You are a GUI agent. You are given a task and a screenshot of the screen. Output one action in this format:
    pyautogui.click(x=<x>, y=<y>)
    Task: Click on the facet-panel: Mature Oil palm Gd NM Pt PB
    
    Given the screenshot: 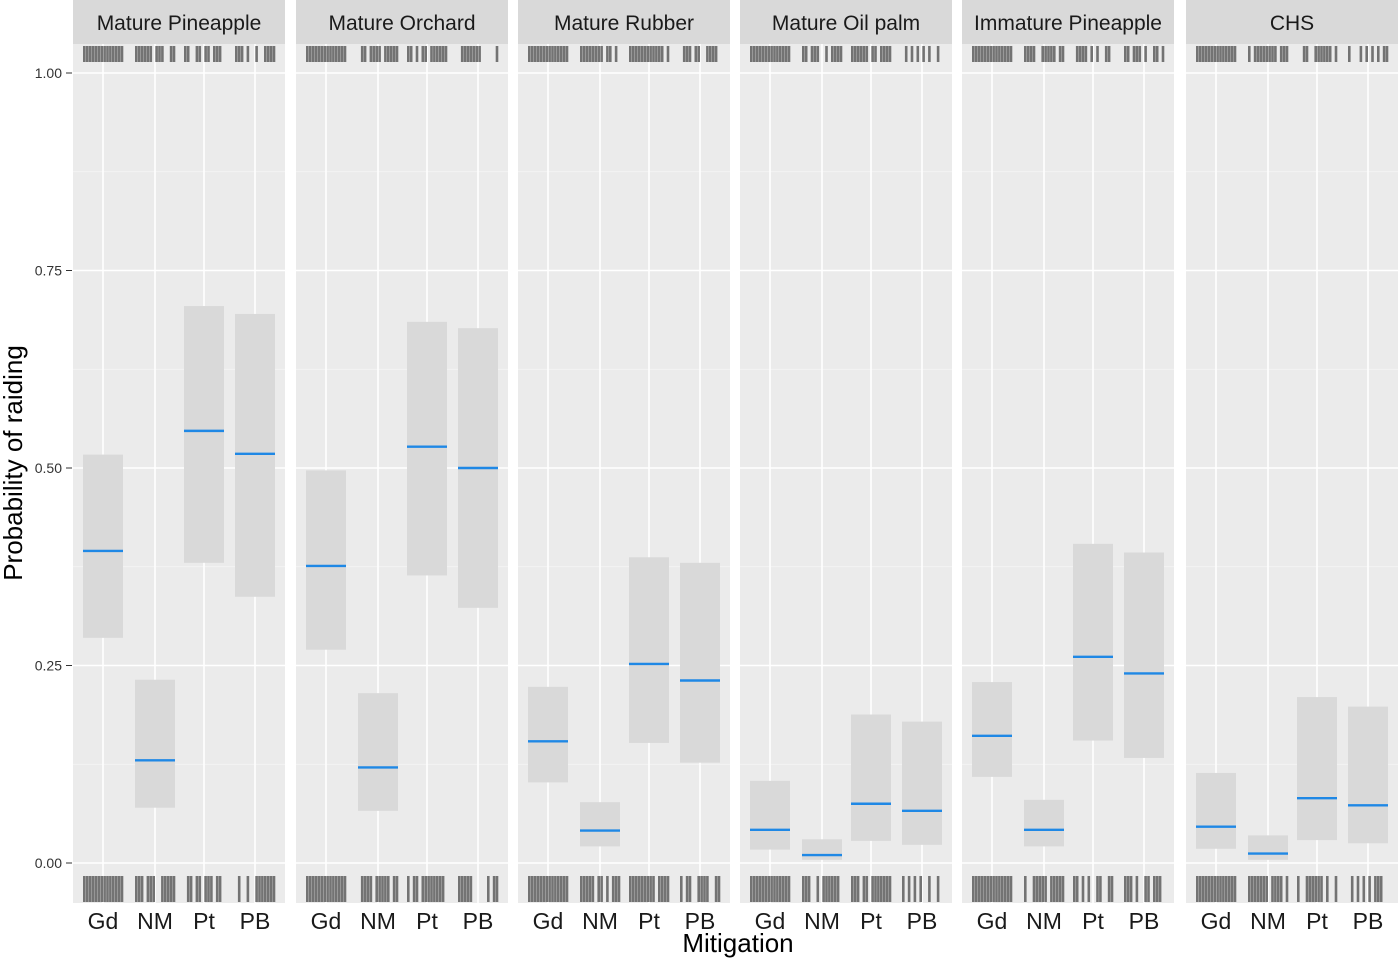 What is the action you would take?
    pyautogui.click(x=846, y=467)
    